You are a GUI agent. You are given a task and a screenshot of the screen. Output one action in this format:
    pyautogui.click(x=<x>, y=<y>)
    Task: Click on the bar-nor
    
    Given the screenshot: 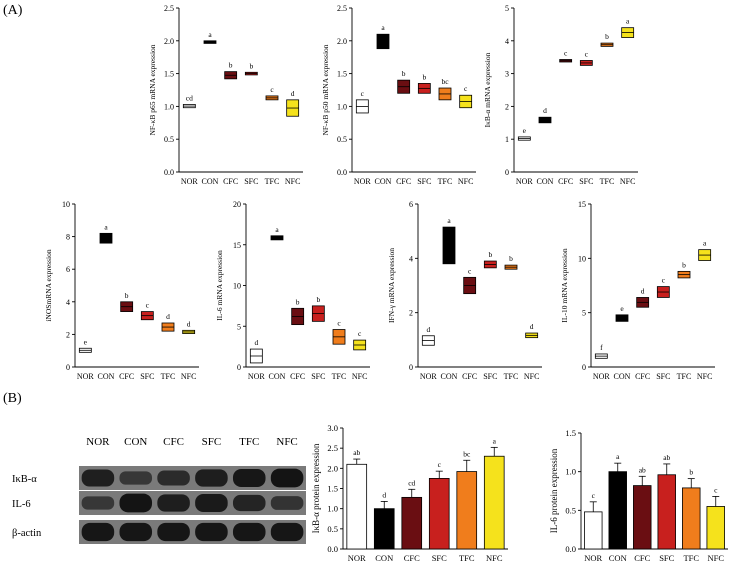 What is the action you would take?
    pyautogui.click(x=593, y=530)
    